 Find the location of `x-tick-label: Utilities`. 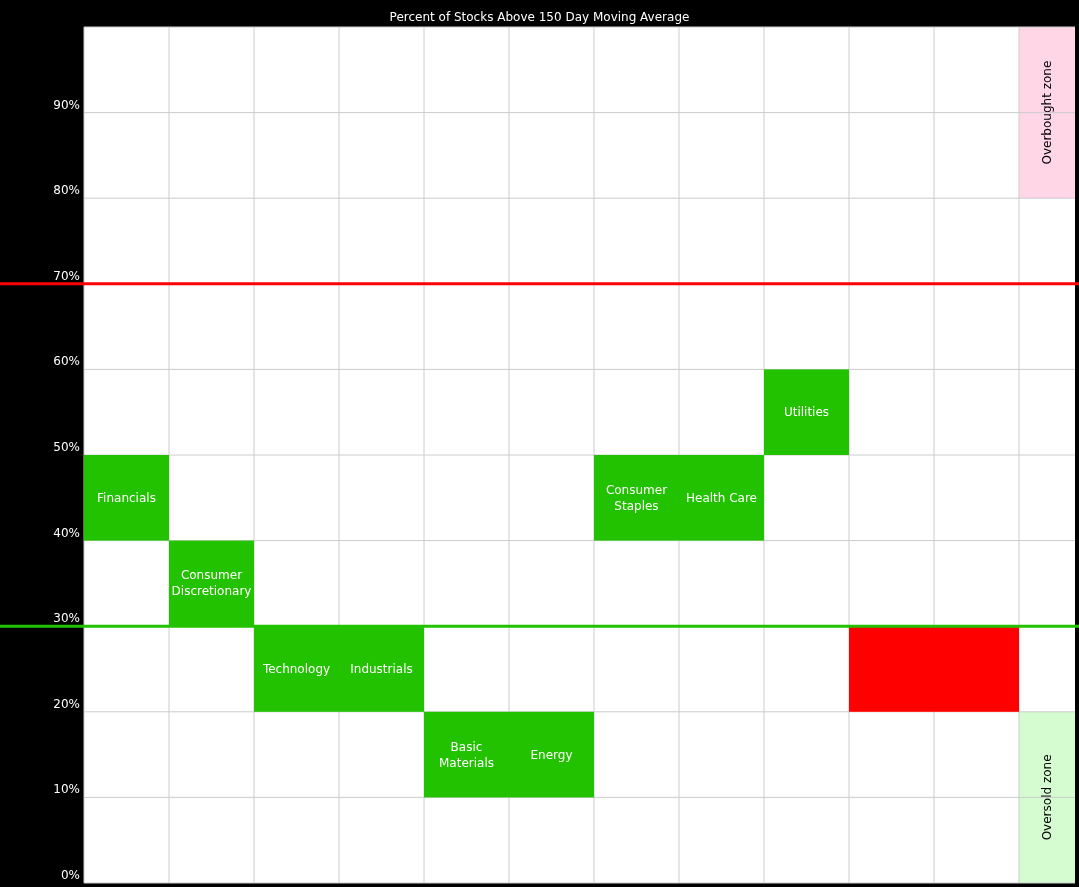

x-tick-label: Utilities is located at coordinates (806, 412).